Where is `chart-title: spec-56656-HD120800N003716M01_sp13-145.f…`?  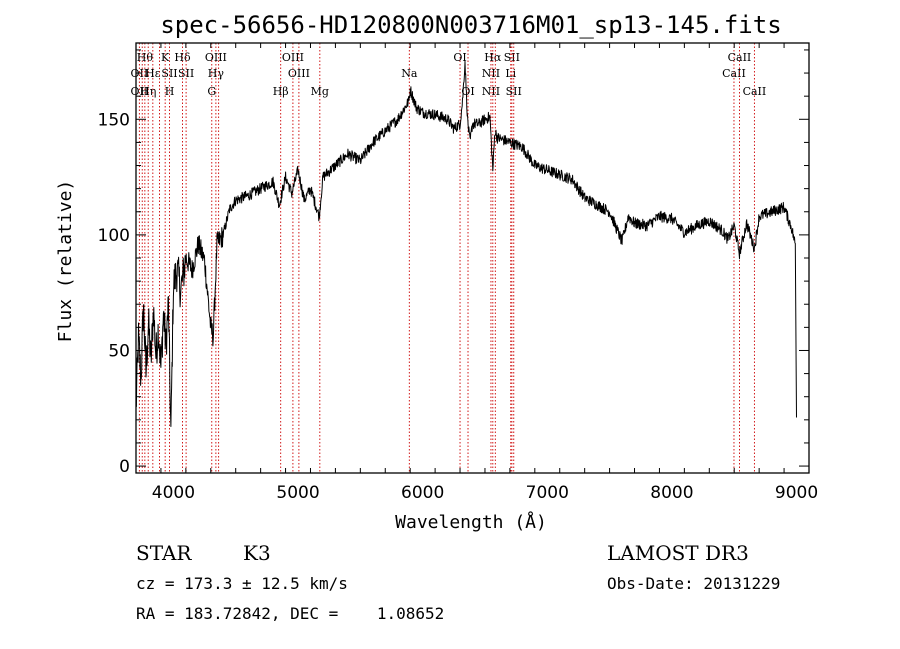 chart-title: spec-56656-HD120800N003716M01_sp13-145.f… is located at coordinates (470, 25).